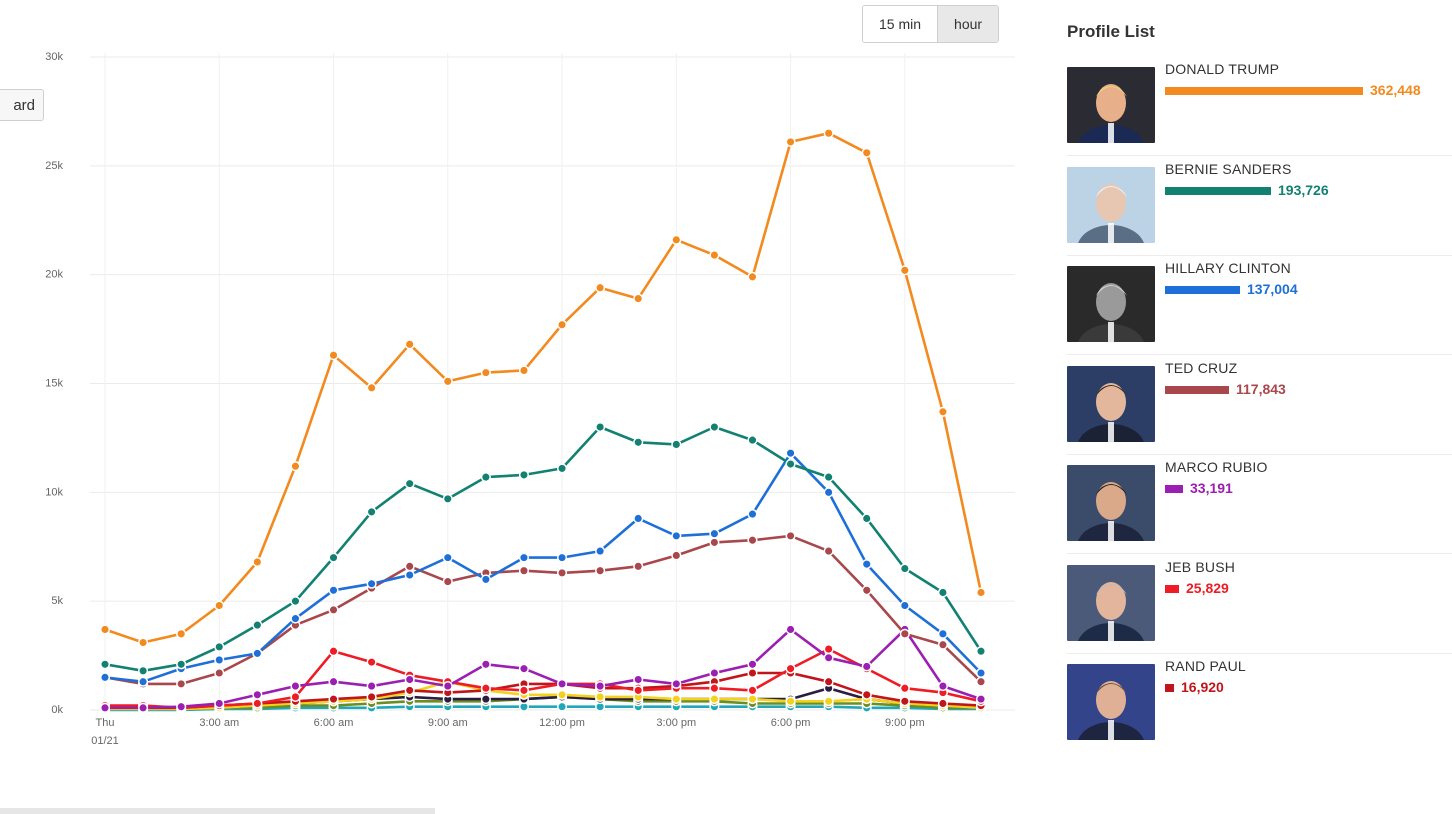 This screenshot has width=1452, height=814. I want to click on profile-item: TED CRUZ 117,843, so click(1257, 413).